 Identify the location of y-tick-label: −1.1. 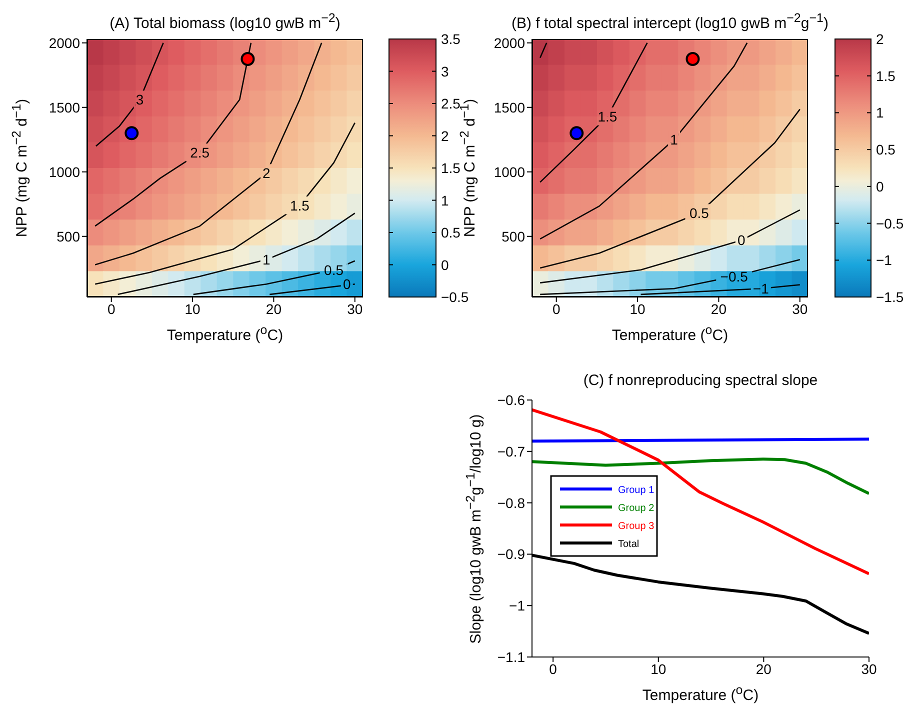
(511, 656).